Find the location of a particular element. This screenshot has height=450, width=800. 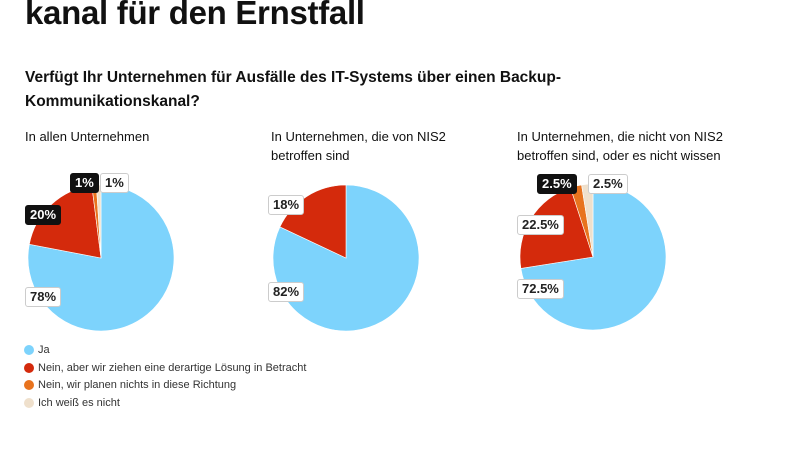

data-label: 18% is located at coordinates (286, 205).